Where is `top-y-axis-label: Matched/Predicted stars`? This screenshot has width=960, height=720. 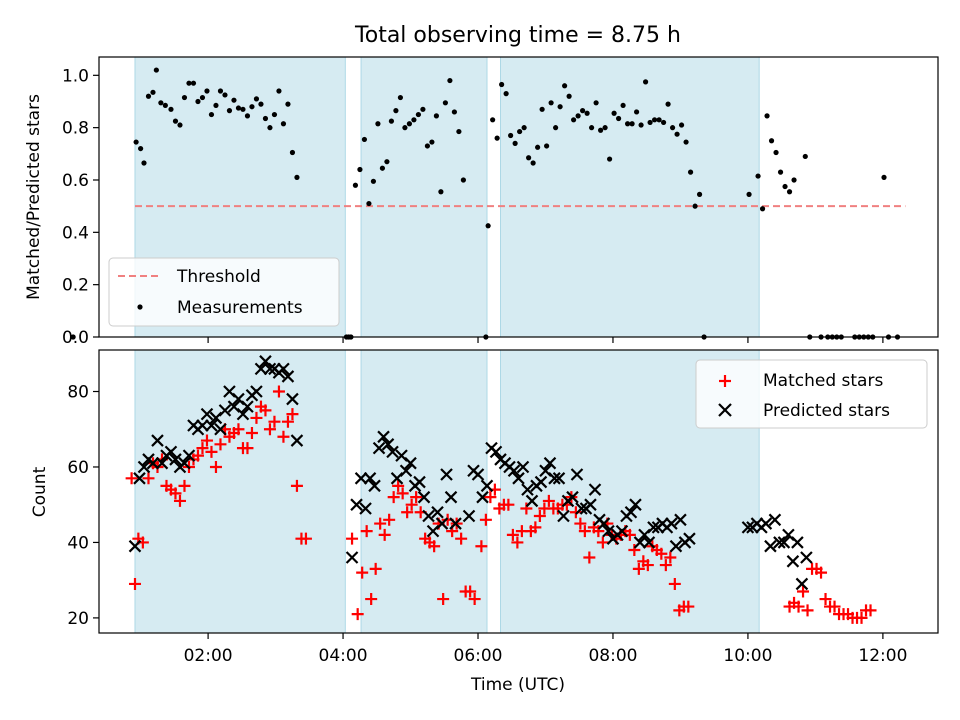 top-y-axis-label: Matched/Predicted stars is located at coordinates (34, 197).